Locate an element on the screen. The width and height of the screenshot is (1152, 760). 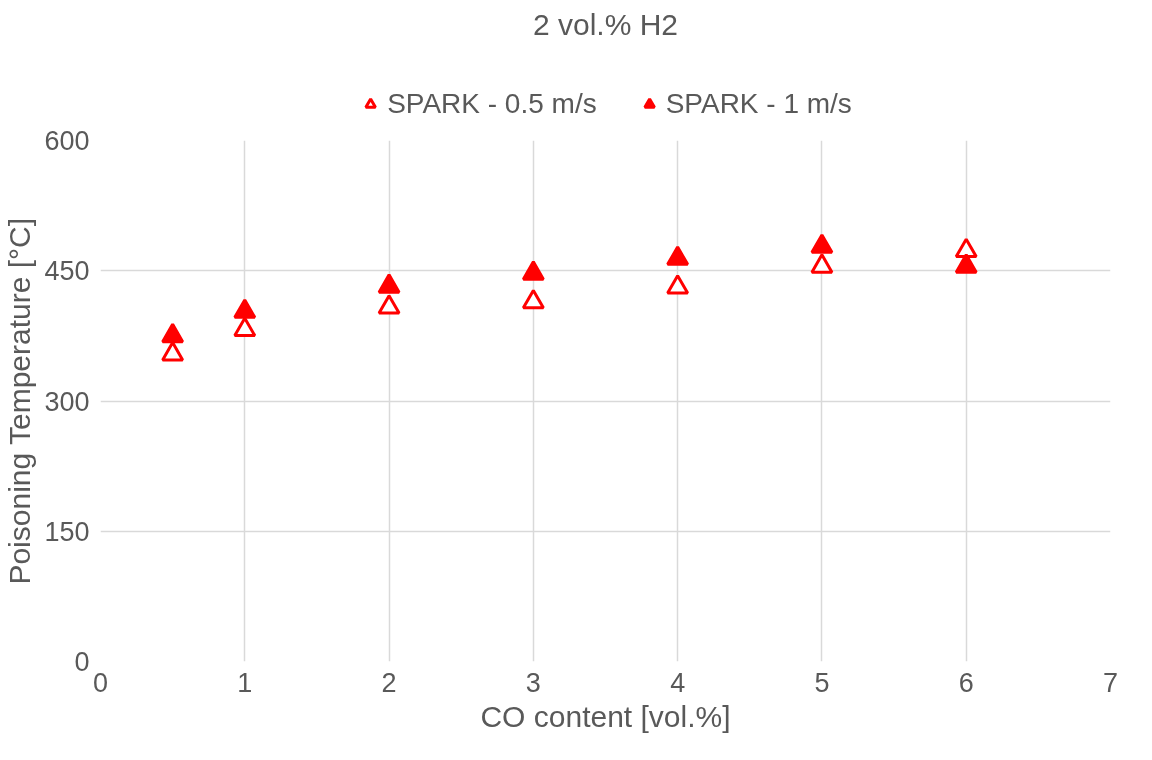
x-axis-title: CO content [vol.%] is located at coordinates (605, 716).